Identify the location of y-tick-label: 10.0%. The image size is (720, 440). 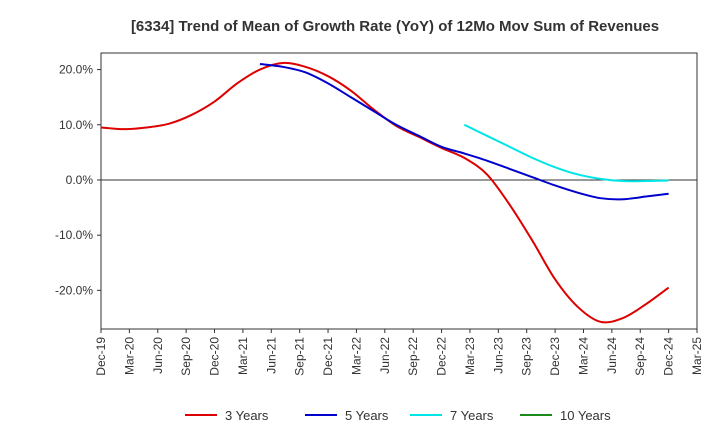
(76, 125).